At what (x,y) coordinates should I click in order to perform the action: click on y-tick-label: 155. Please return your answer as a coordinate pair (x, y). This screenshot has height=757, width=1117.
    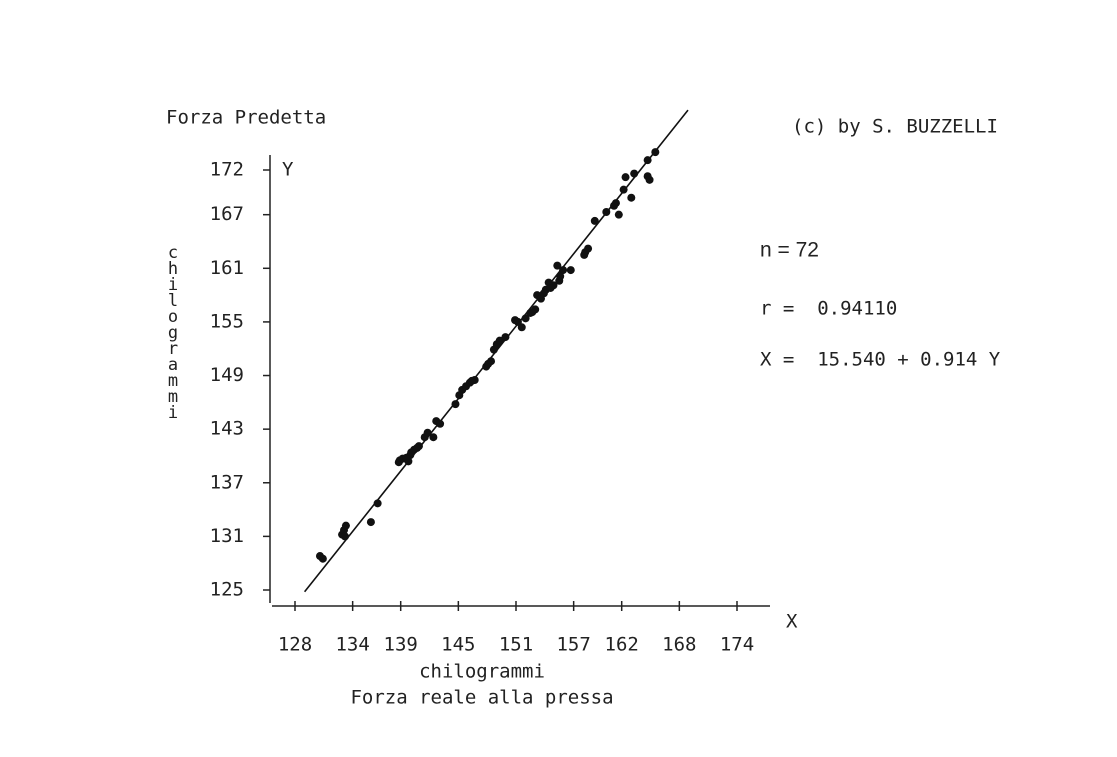
    Looking at the image, I should click on (227, 321).